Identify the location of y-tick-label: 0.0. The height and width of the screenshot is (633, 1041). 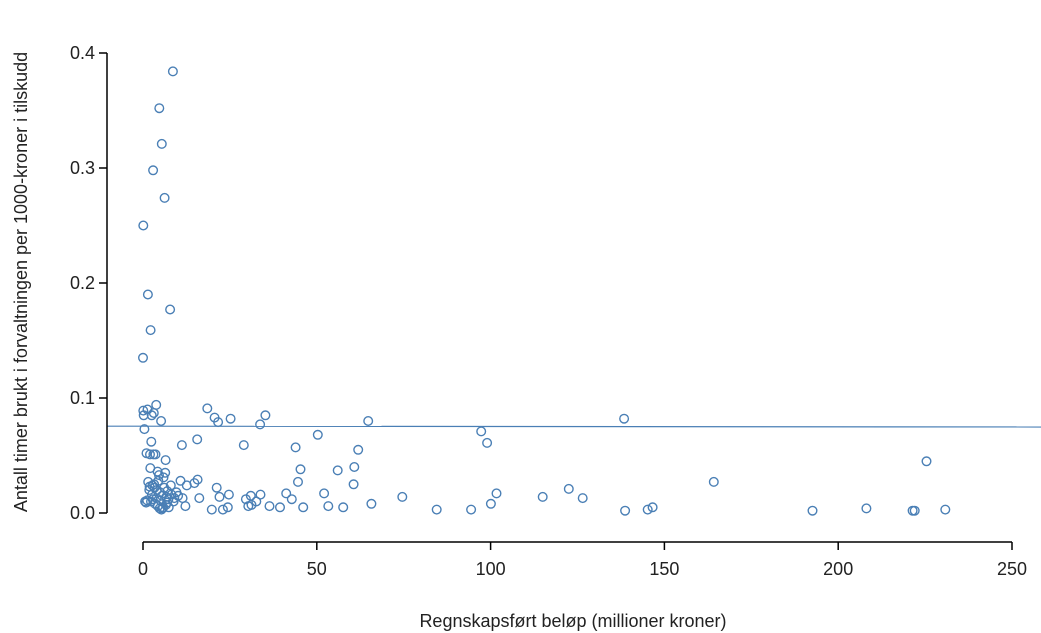
(82, 513).